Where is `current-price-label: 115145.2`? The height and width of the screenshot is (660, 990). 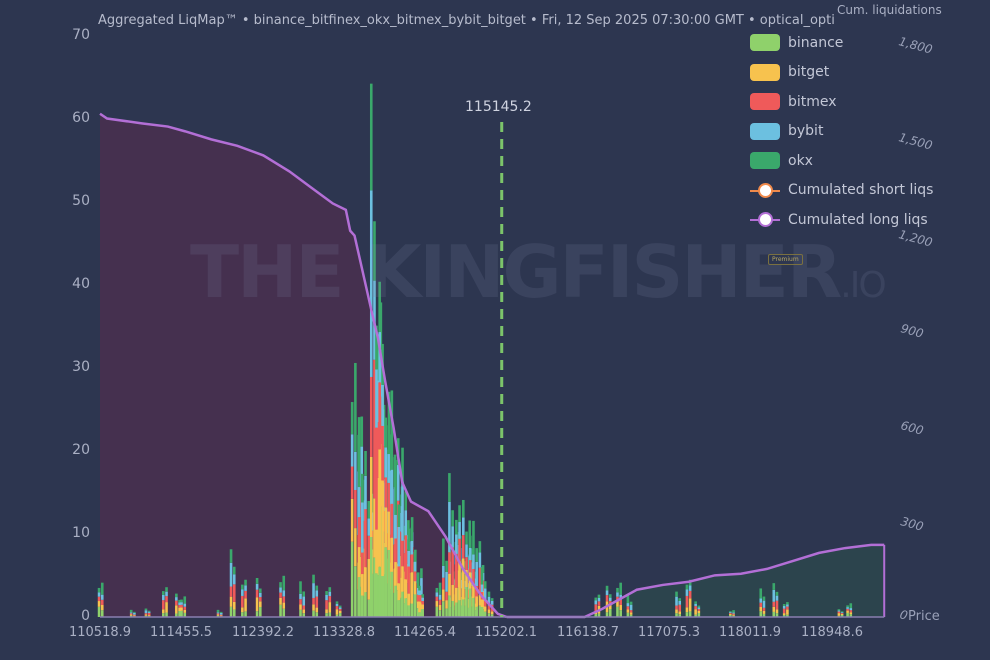
current-price-label: 115145.2 is located at coordinates (498, 107).